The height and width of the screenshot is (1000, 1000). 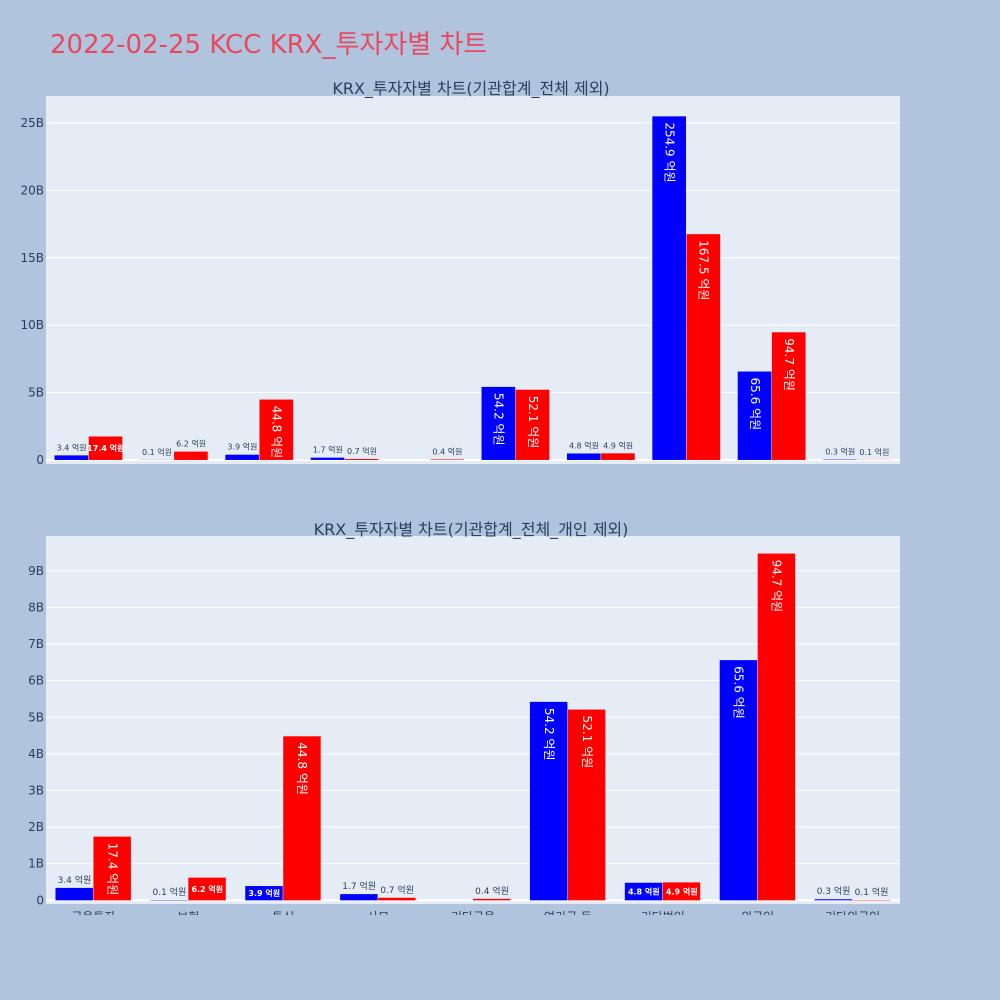 I want to click on y-tick-label: 4B, so click(x=36, y=754).